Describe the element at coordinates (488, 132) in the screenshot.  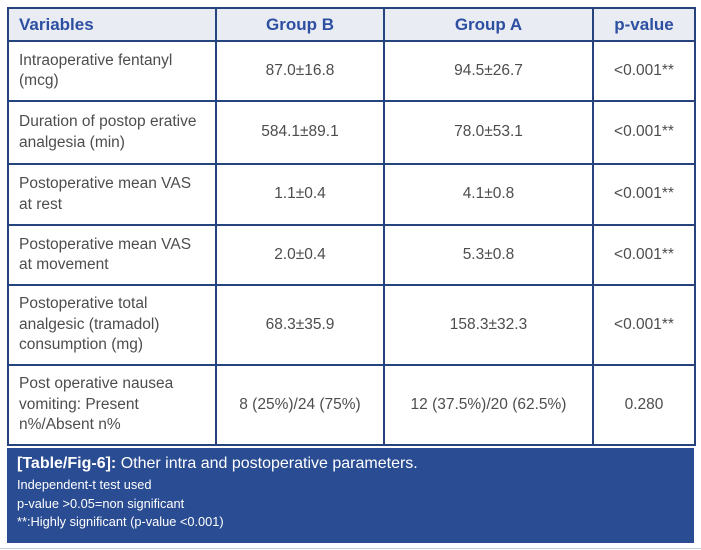
I see `group-a-cell: 78.0±53.1` at that location.